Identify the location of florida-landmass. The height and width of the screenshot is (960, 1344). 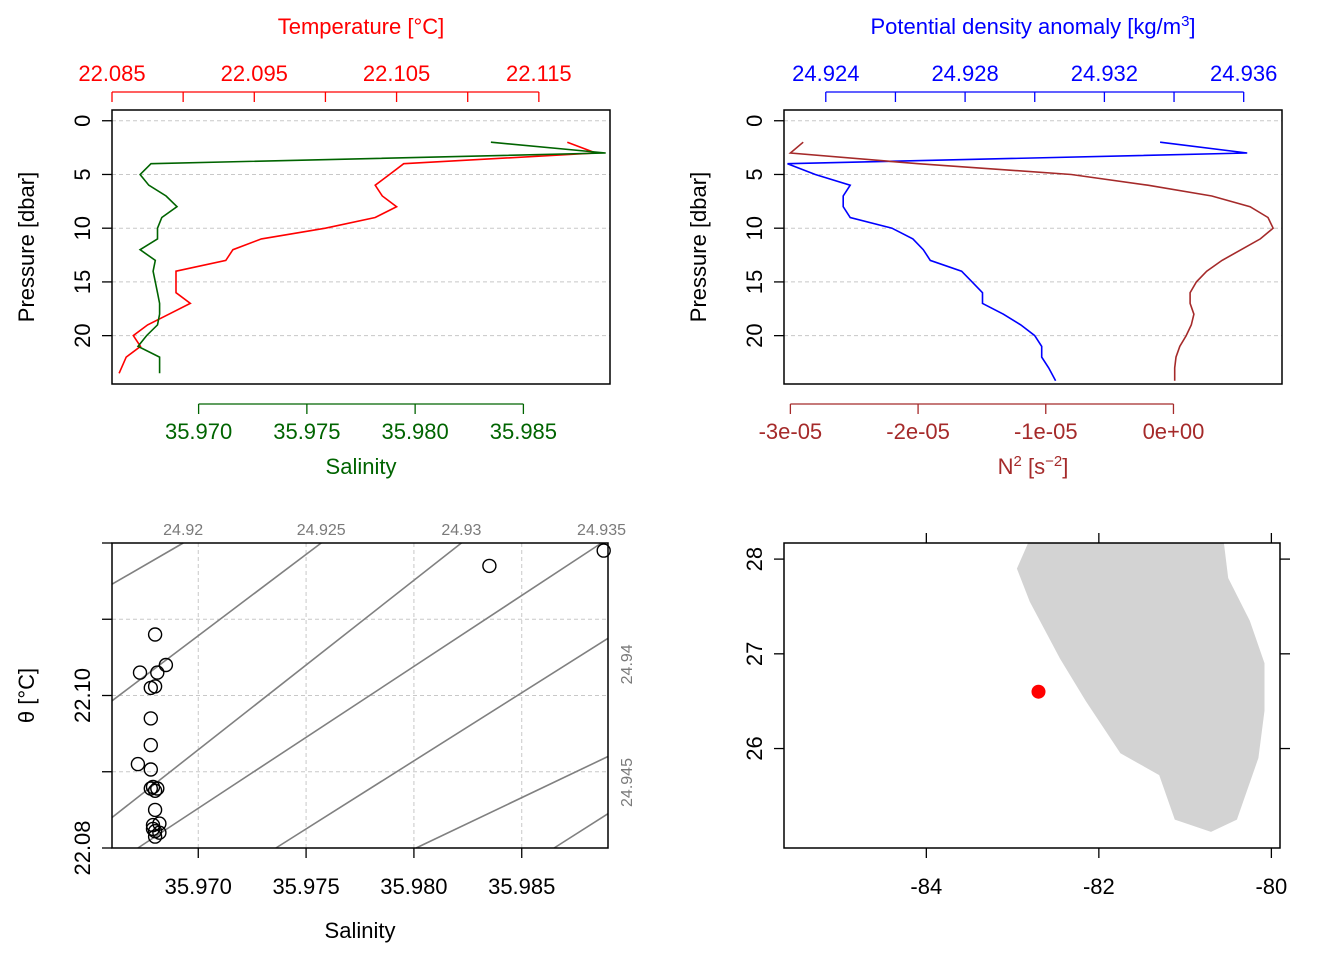
(1140, 687).